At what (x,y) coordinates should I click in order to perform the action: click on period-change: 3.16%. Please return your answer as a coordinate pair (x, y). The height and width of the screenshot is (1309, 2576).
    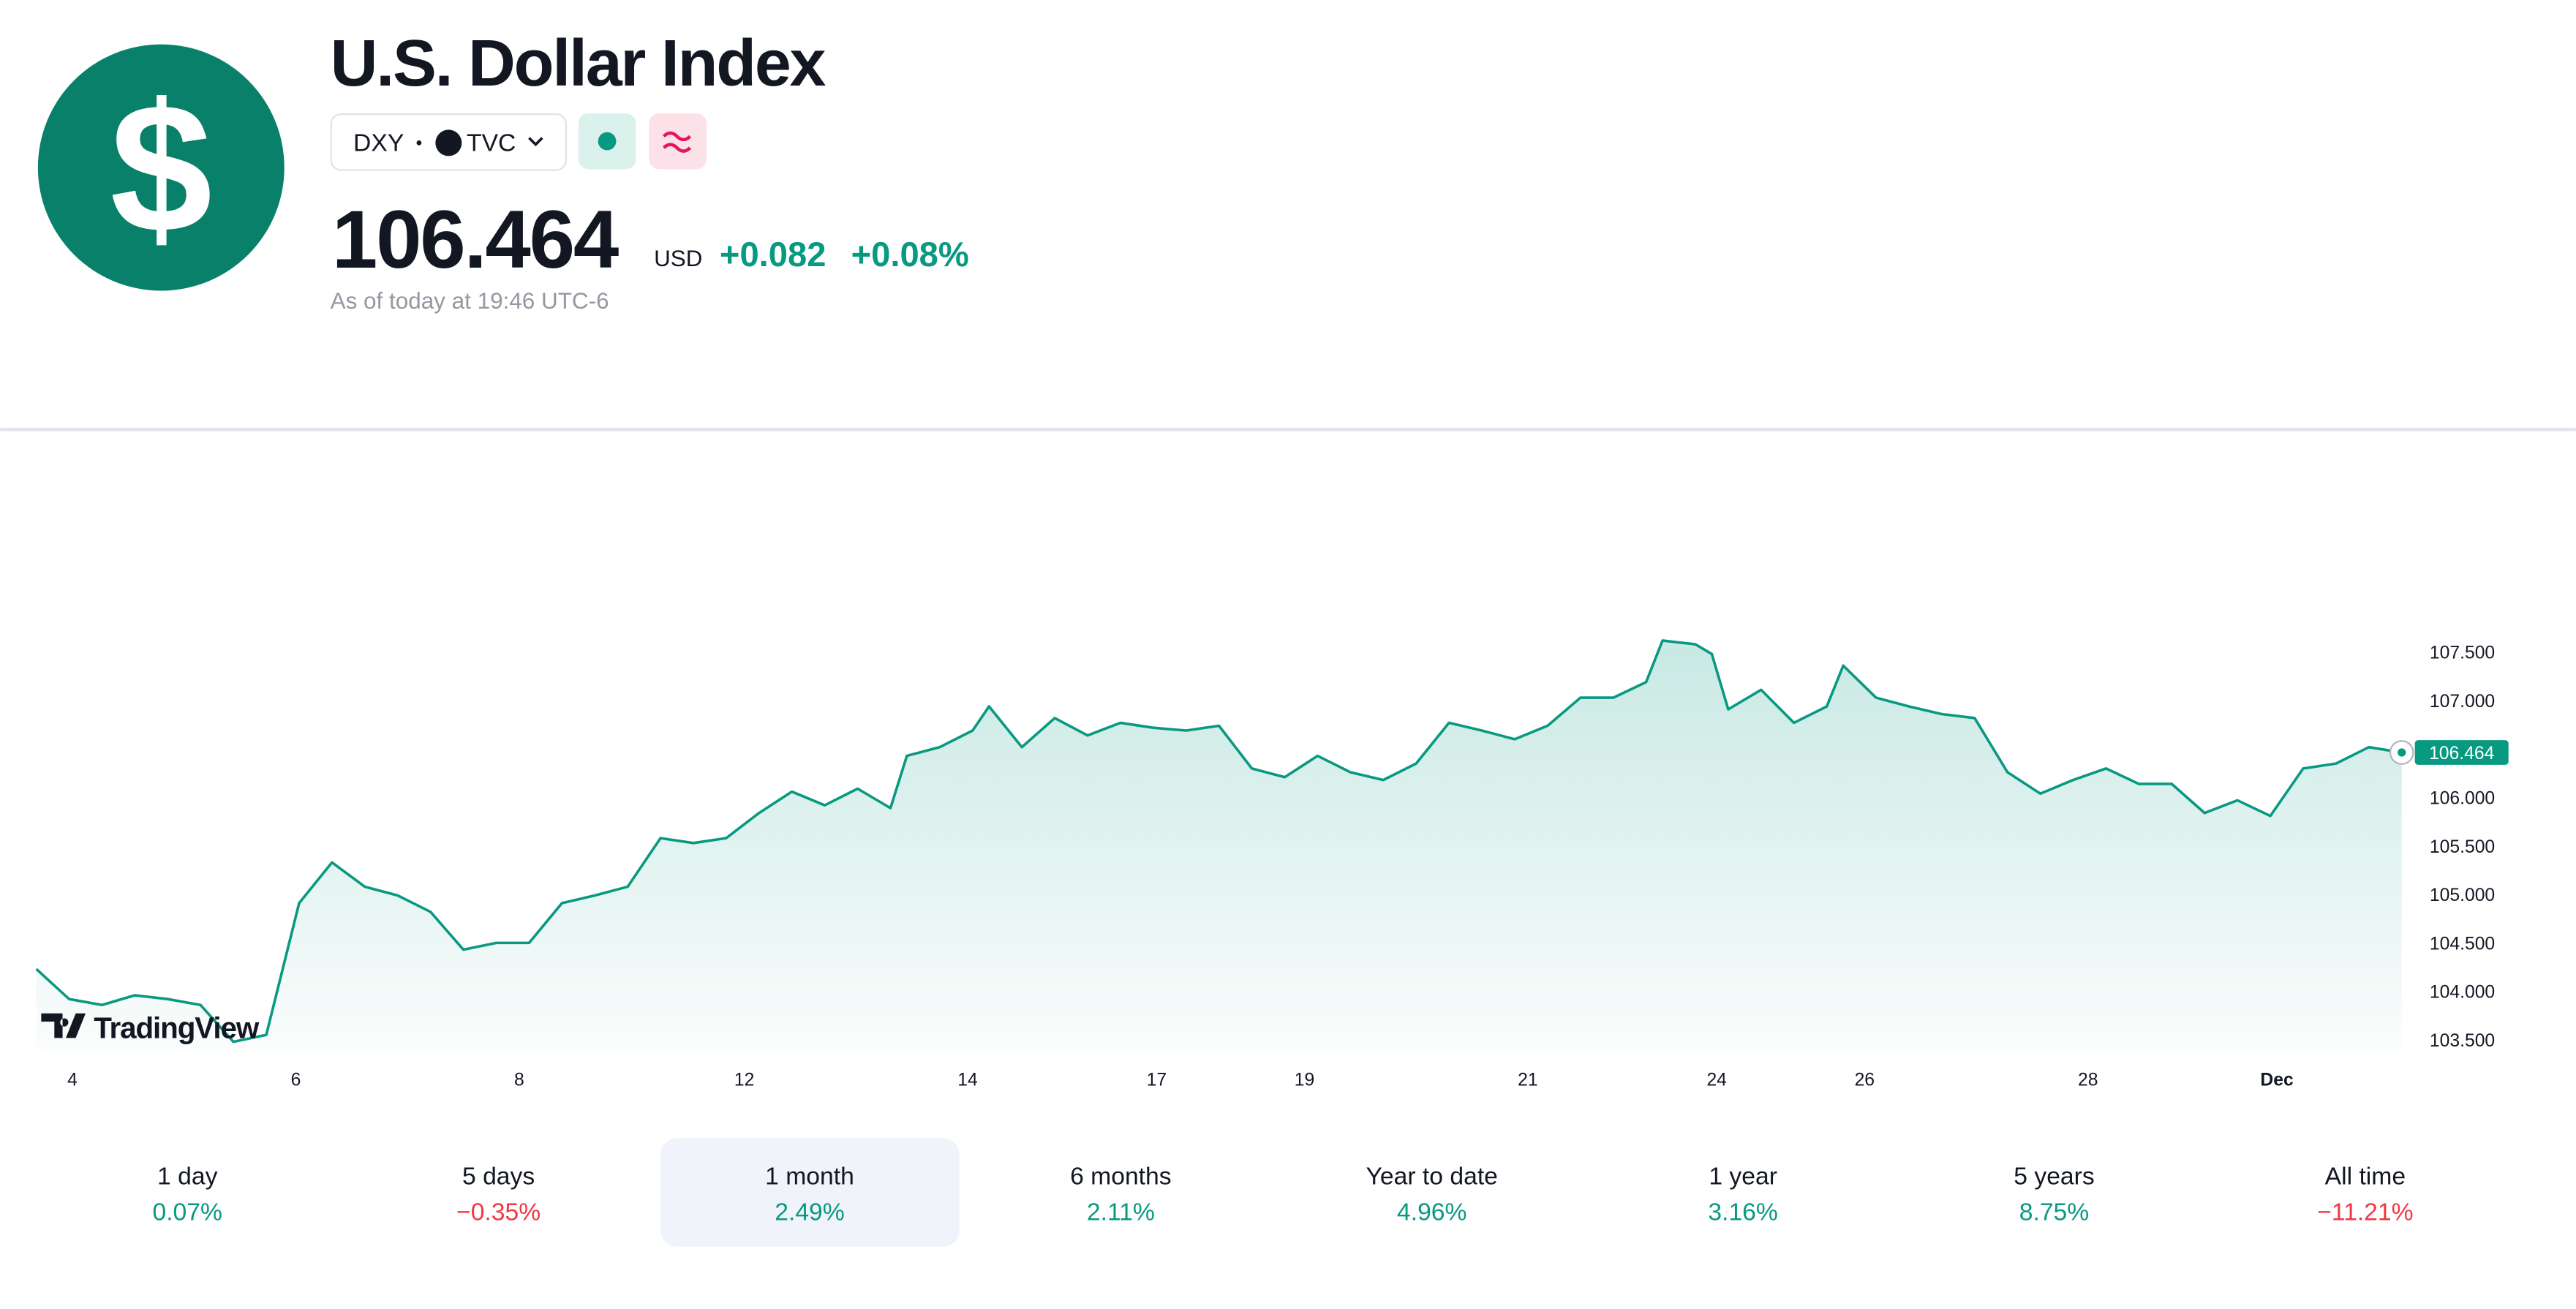
    Looking at the image, I should click on (1742, 1212).